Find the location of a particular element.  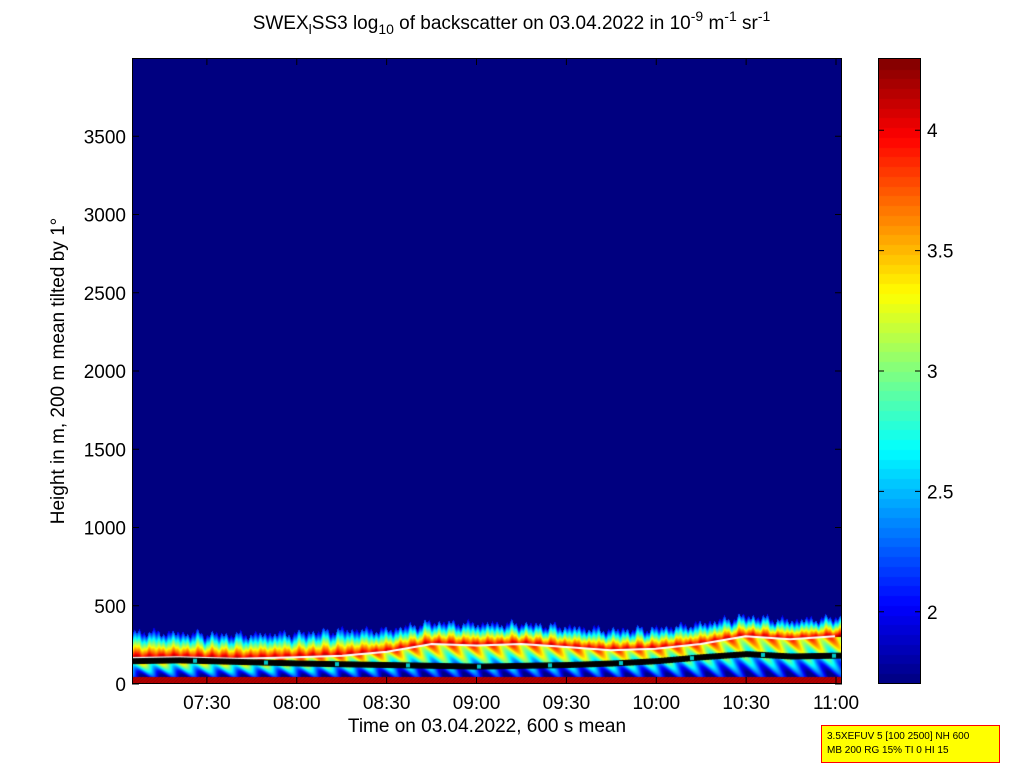

x-tick-label: 09:00 is located at coordinates (477, 703).